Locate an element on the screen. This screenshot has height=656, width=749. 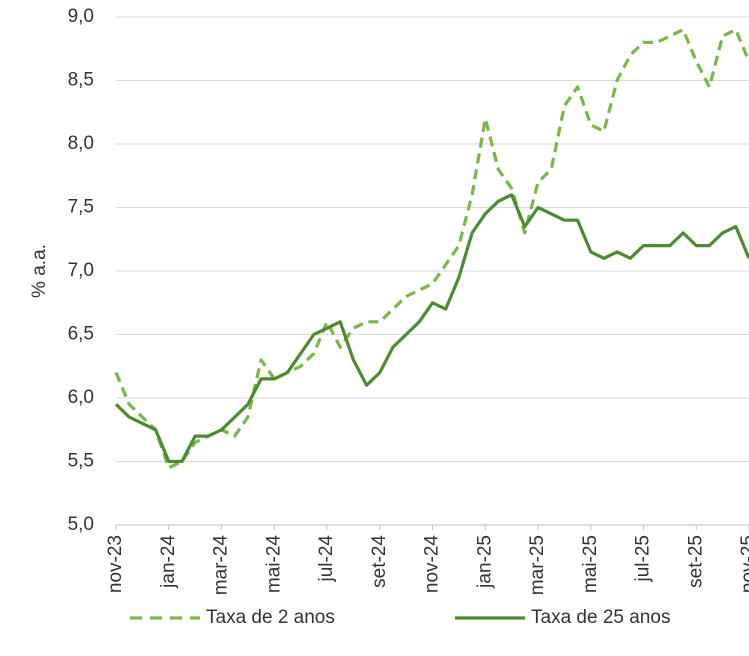
x-tick-label: mai-24 is located at coordinates (273, 564).